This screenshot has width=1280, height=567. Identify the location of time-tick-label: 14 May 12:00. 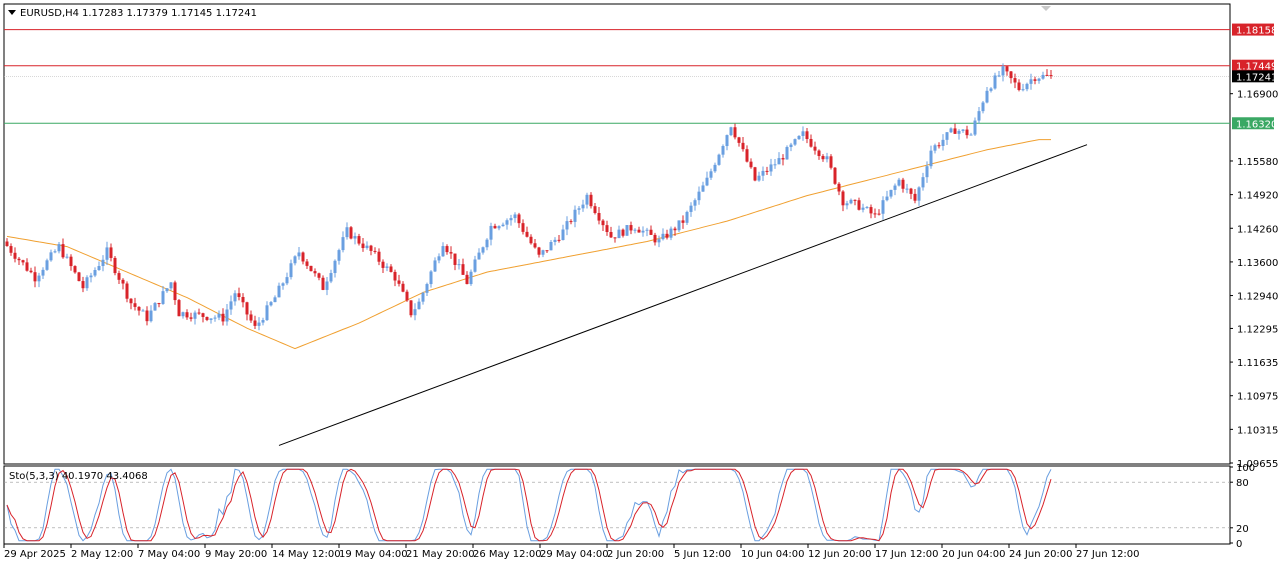
(306, 554).